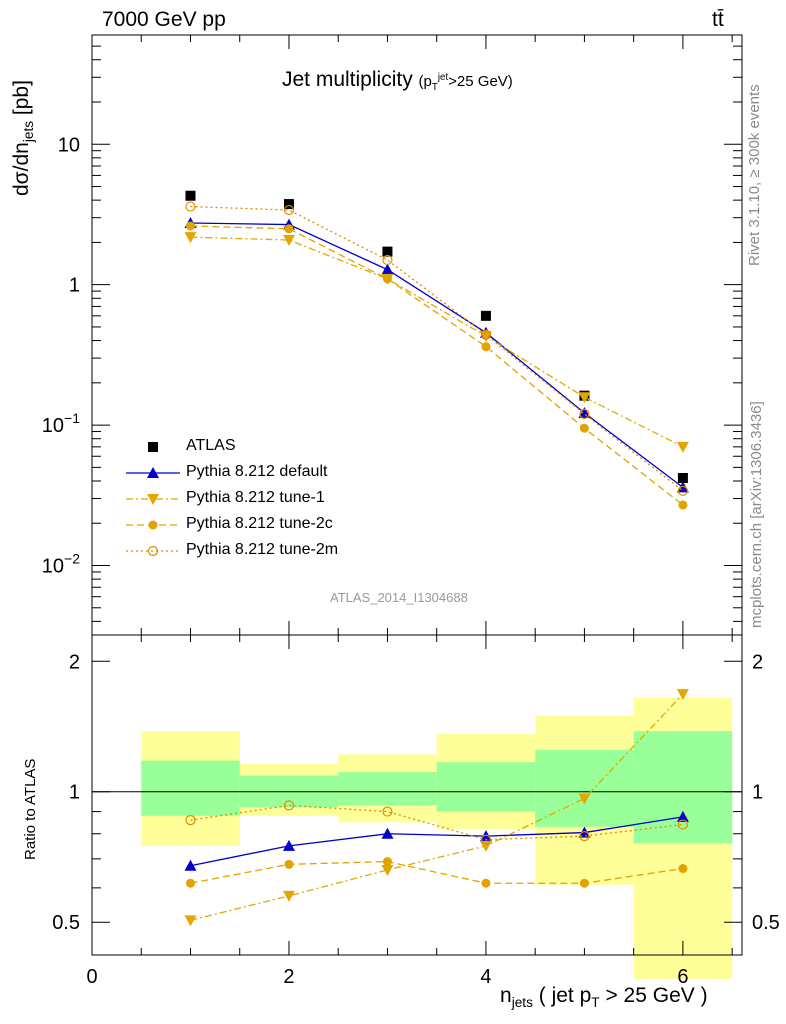  What do you see at coordinates (74, 662) in the screenshot?
I see `y-tick-label-ratio: 2` at bounding box center [74, 662].